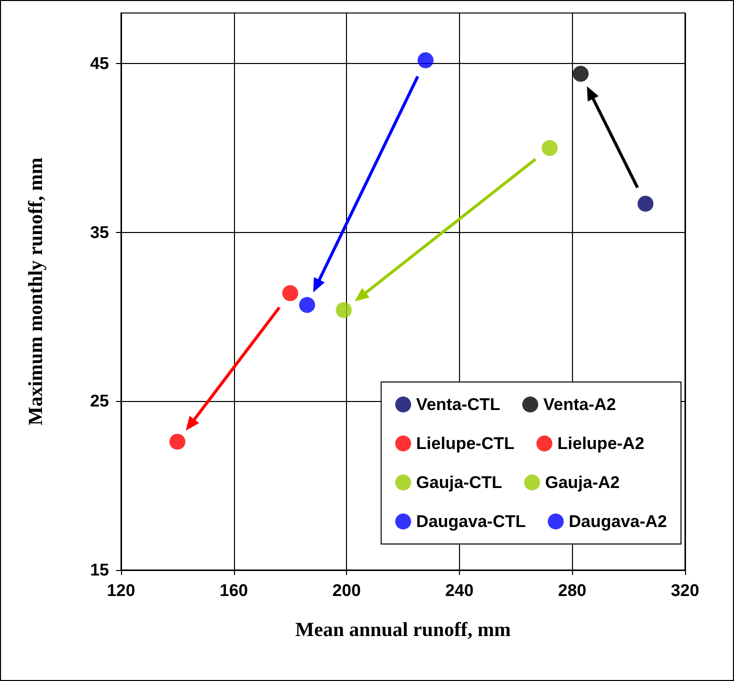  What do you see at coordinates (403, 630) in the screenshot?
I see `x-axis-title: Mean annual runoff, mm` at bounding box center [403, 630].